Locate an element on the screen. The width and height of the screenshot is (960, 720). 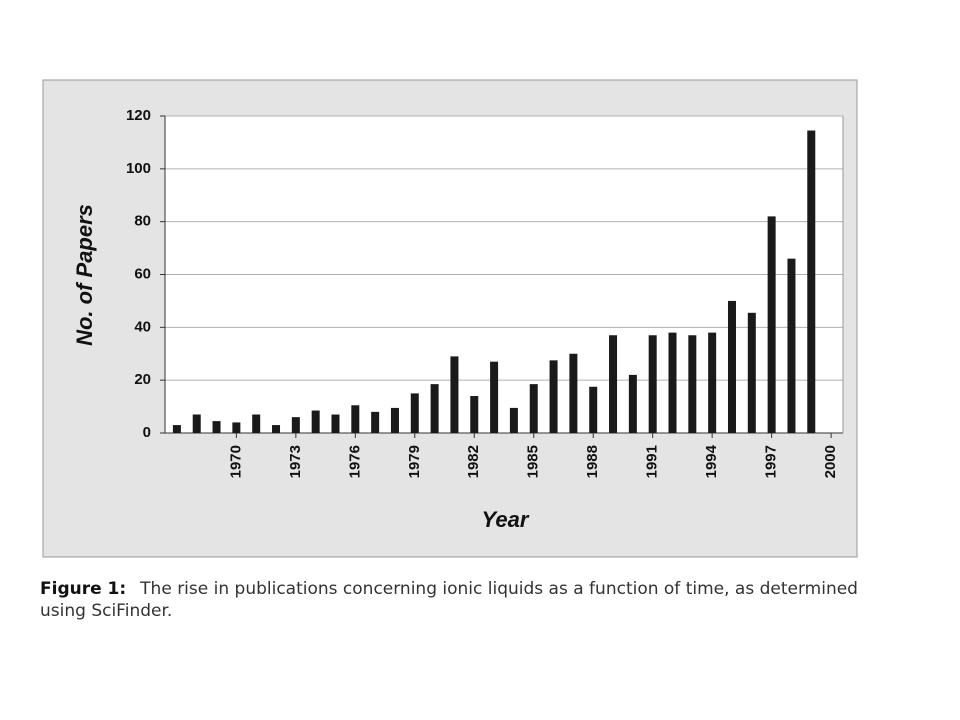
x-tick-label: 1979 is located at coordinates (414, 461).